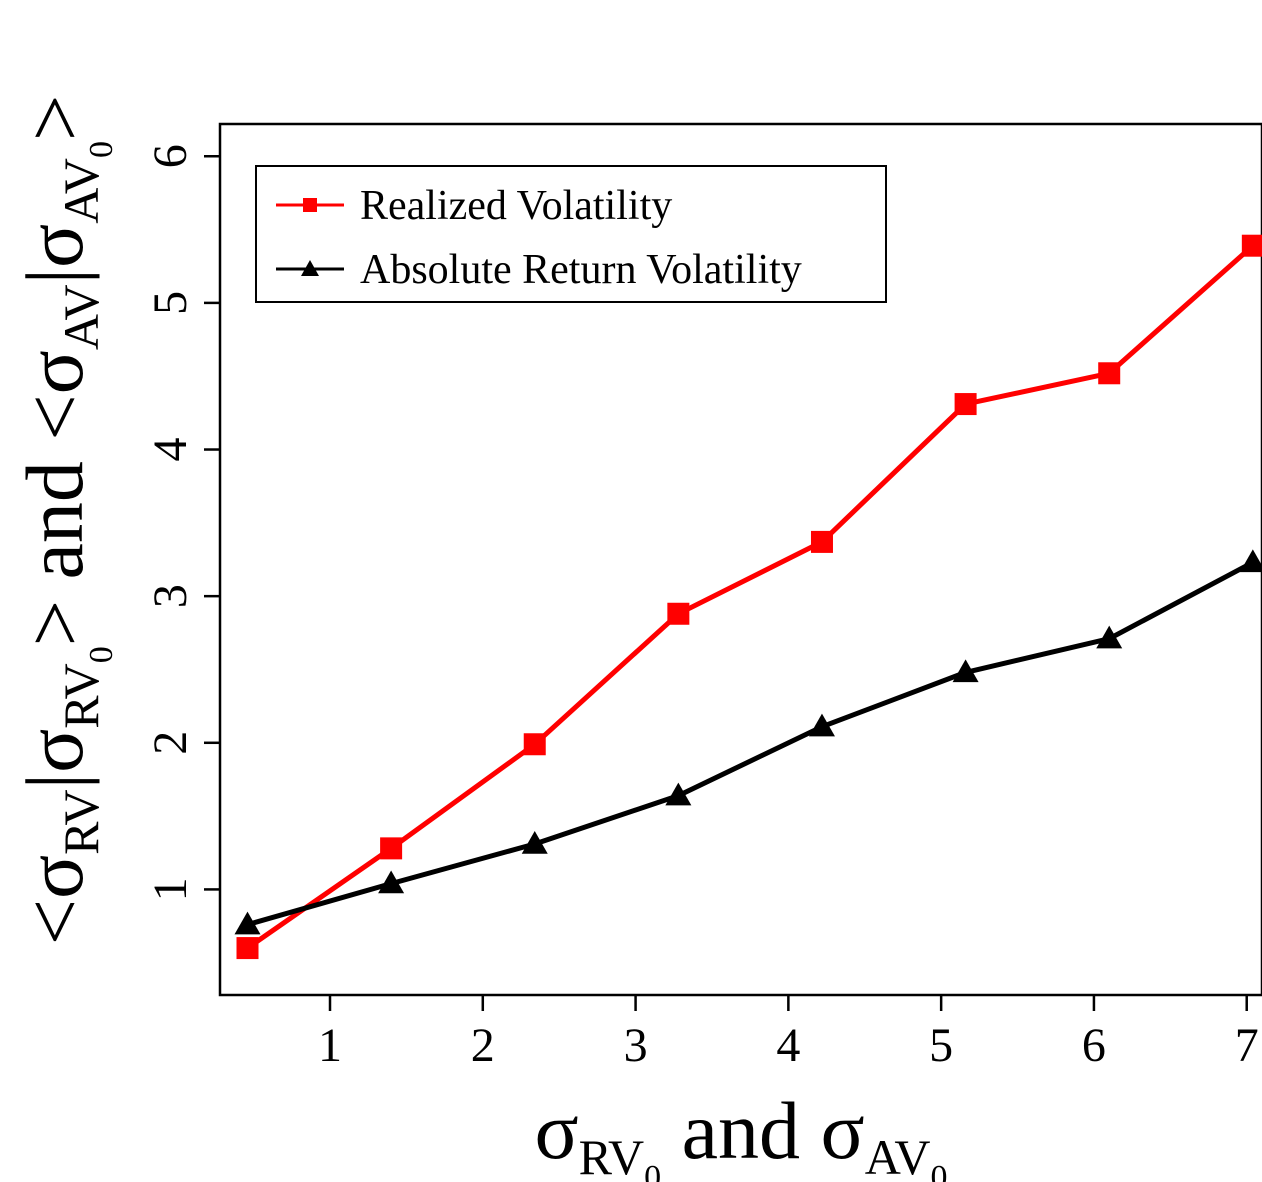 This screenshot has width=1262, height=1182. Describe the element at coordinates (54, 498) in the screenshot. I see `ylabel-part: > and <σ` at that location.